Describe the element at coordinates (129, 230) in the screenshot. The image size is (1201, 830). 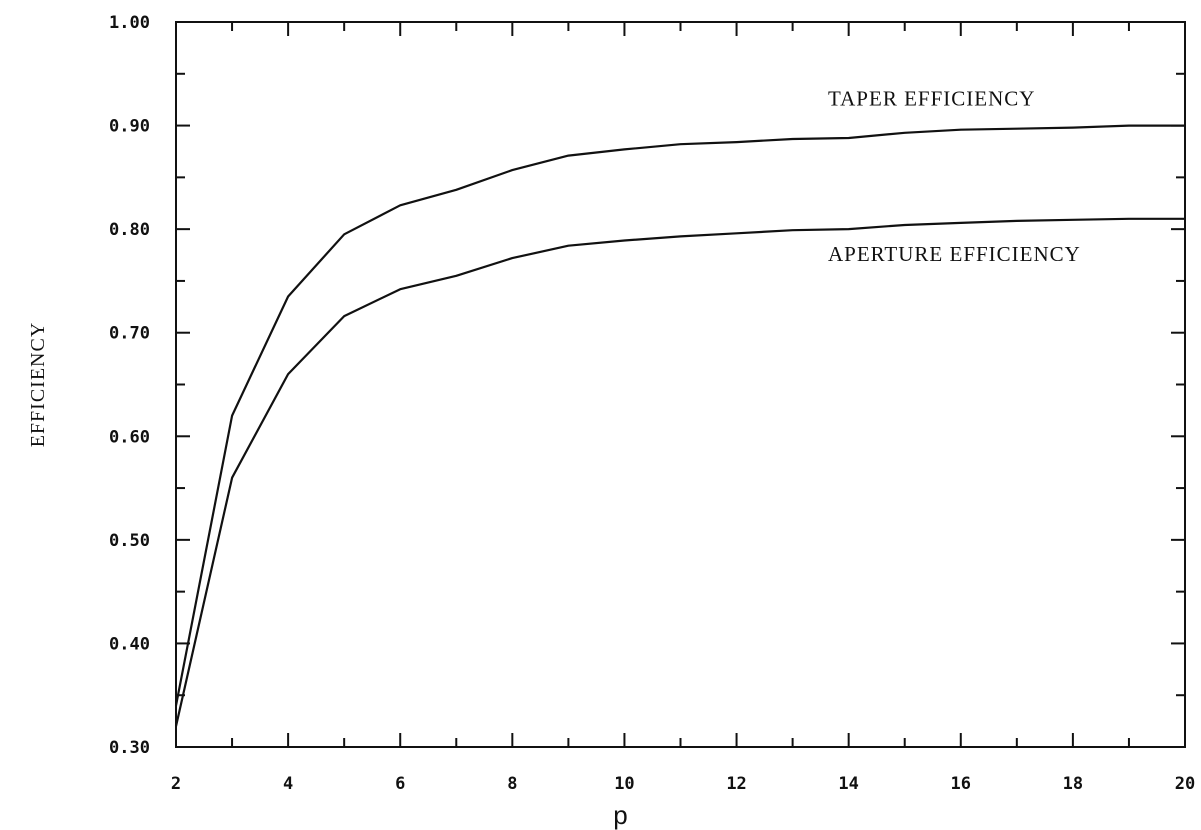
I see `y-tick-label: 0.80` at that location.